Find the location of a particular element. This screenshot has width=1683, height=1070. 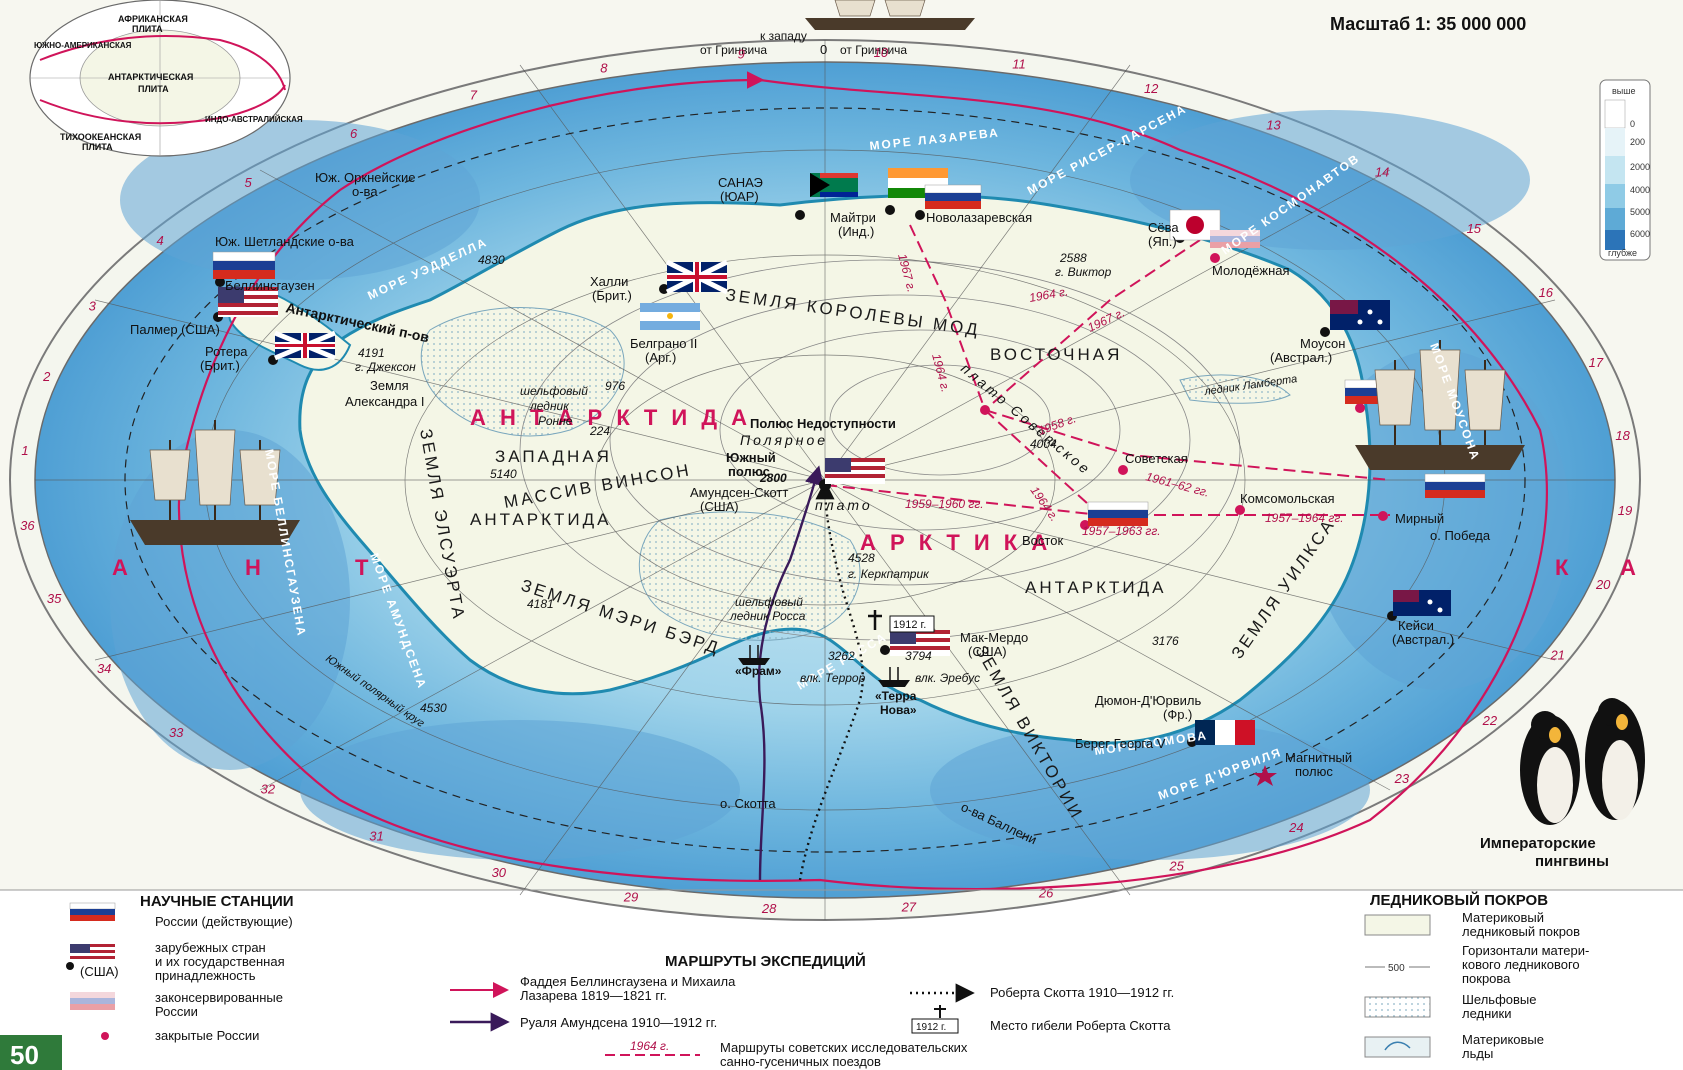

page-number: 50 is located at coordinates (24, 1055).